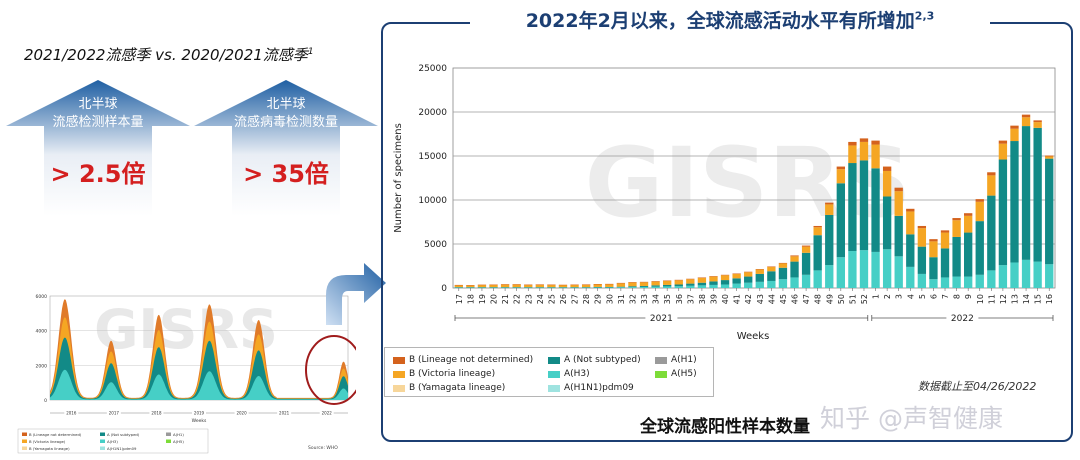  I want to click on x-tick-label: 29, so click(598, 299).